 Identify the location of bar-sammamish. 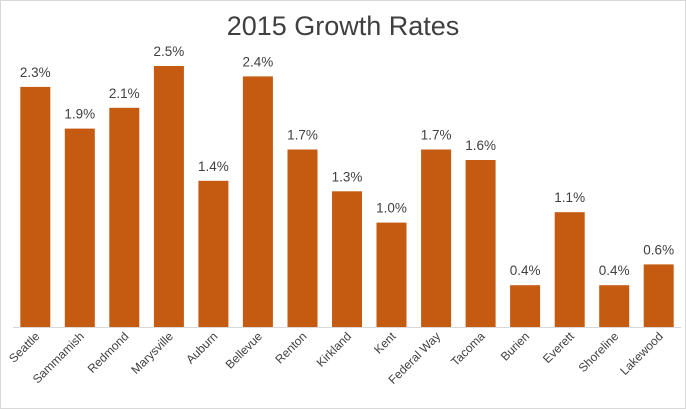
(79, 227).